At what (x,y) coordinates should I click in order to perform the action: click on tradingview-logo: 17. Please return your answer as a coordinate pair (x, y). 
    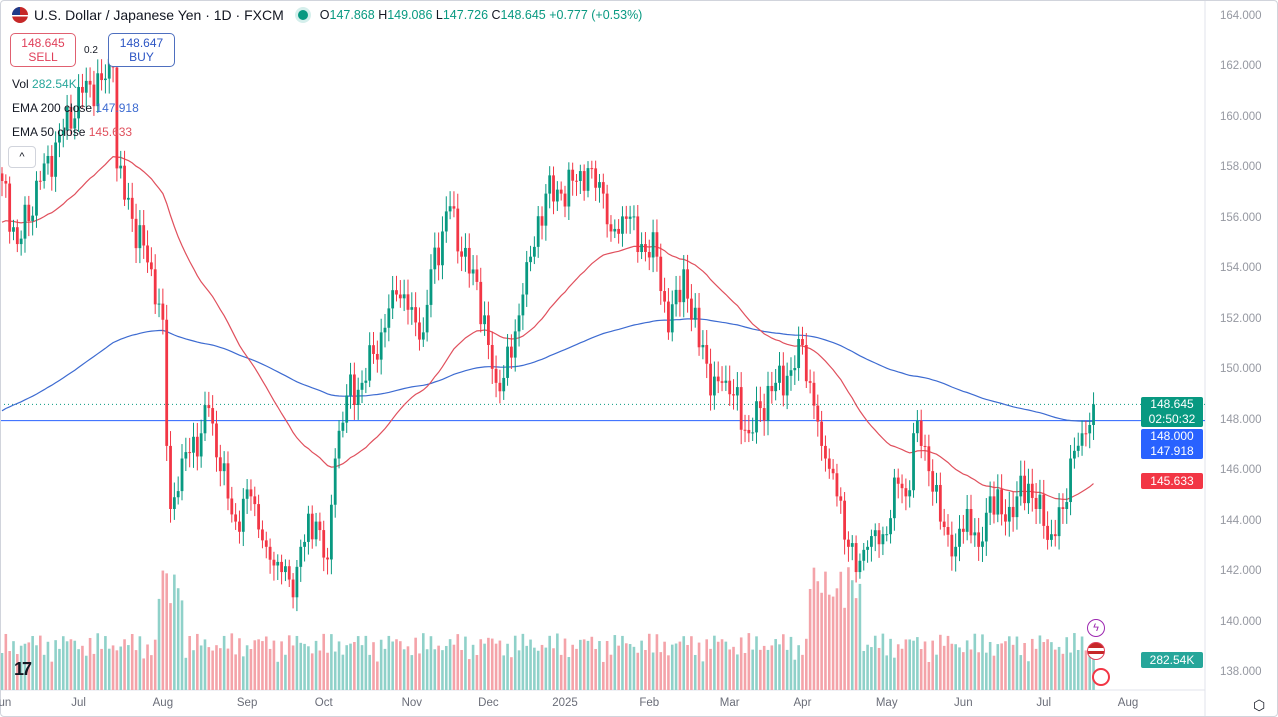
    Looking at the image, I should click on (23, 669).